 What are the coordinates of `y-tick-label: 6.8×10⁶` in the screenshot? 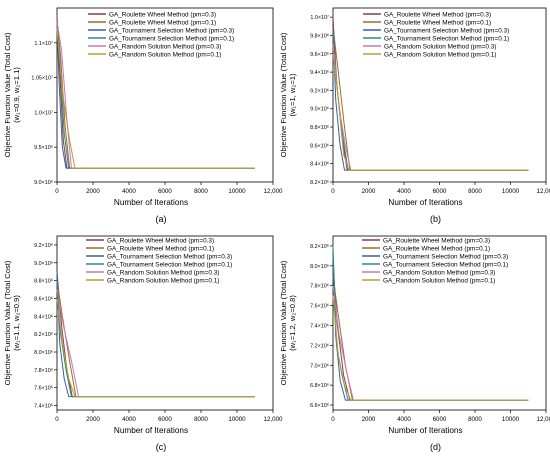 It's located at (319, 386).